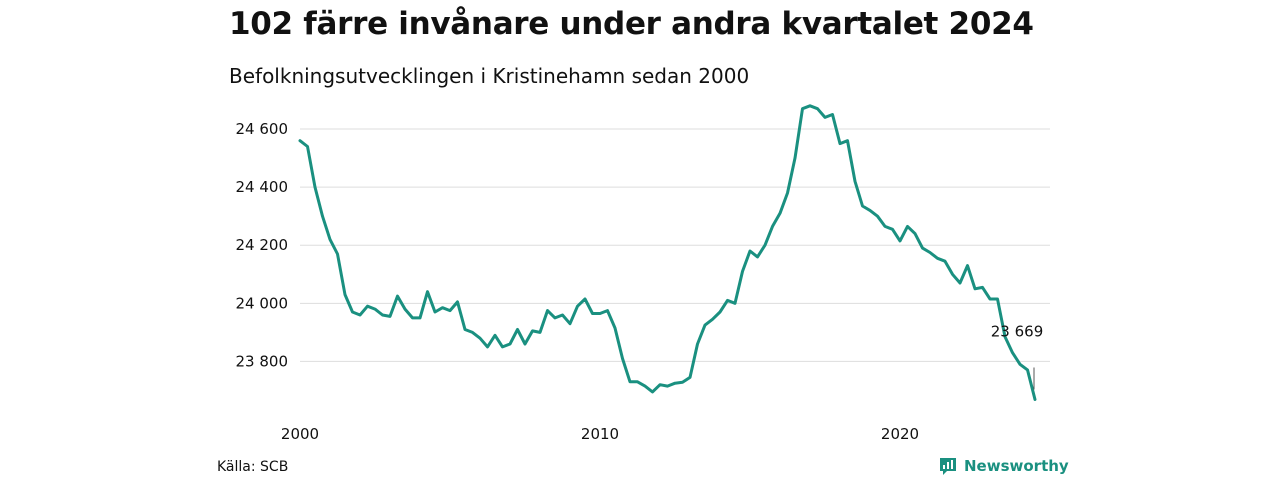 The image size is (1280, 480). Describe the element at coordinates (262, 303) in the screenshot. I see `y-tick-label: 24 000` at that location.